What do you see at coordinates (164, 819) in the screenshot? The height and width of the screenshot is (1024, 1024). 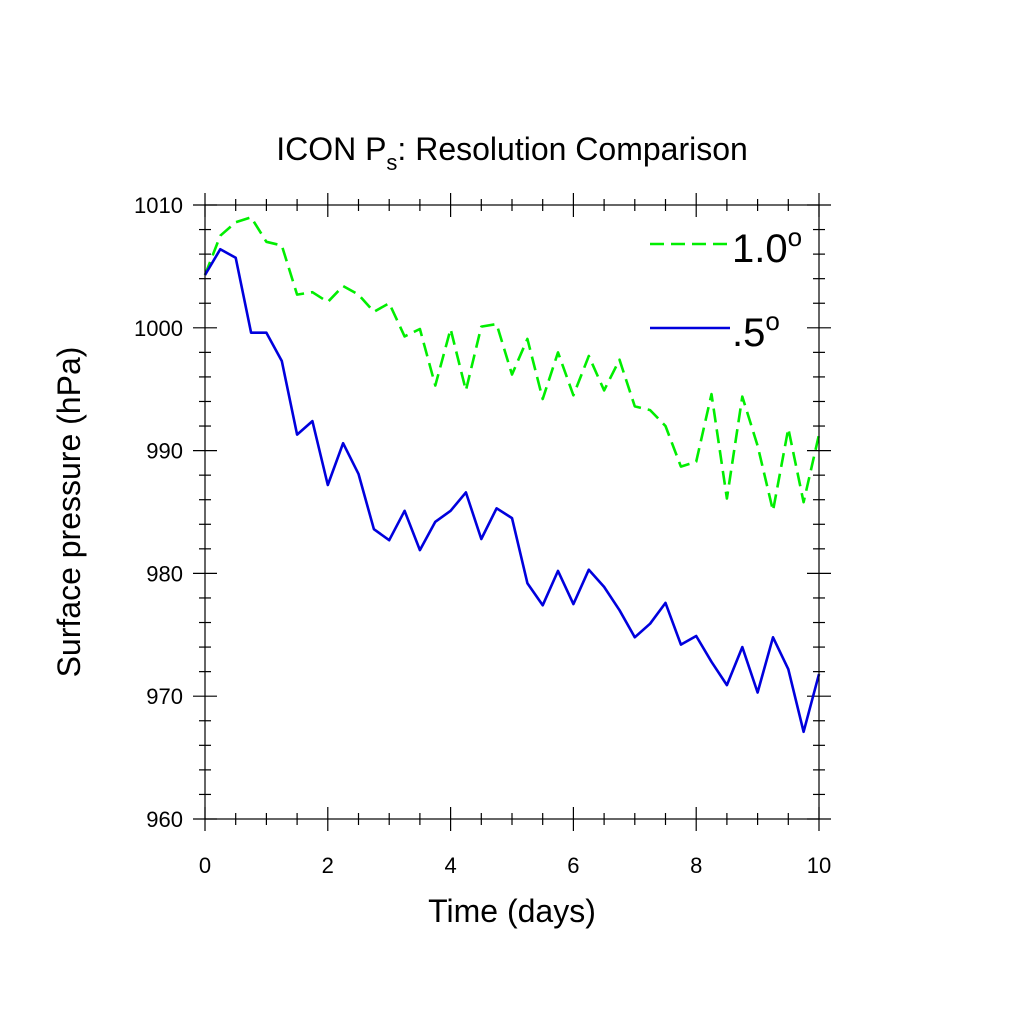 I see `y-tick-label: 960` at bounding box center [164, 819].